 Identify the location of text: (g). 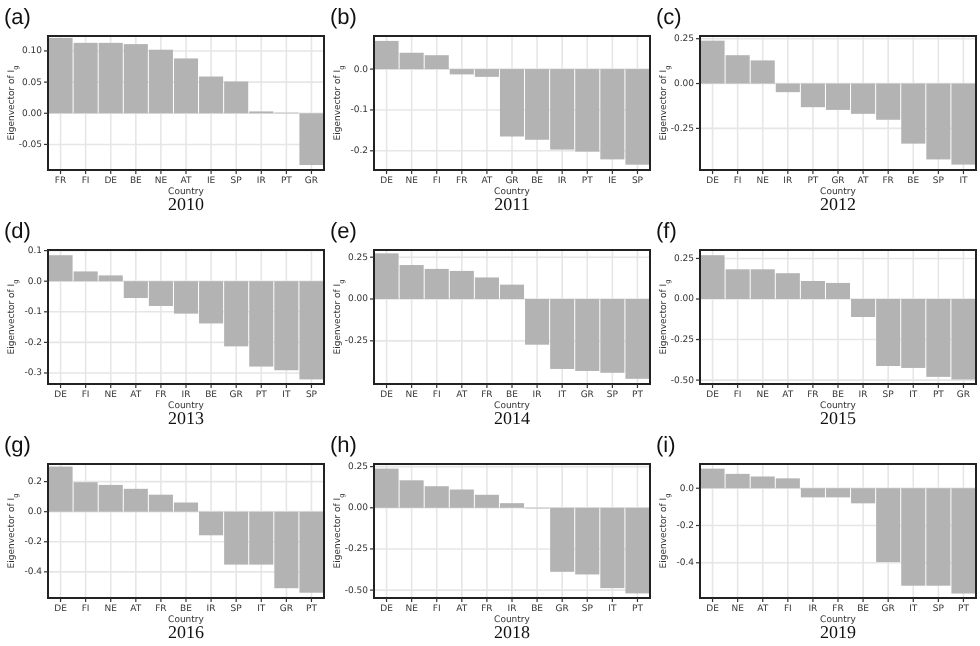
(17, 446).